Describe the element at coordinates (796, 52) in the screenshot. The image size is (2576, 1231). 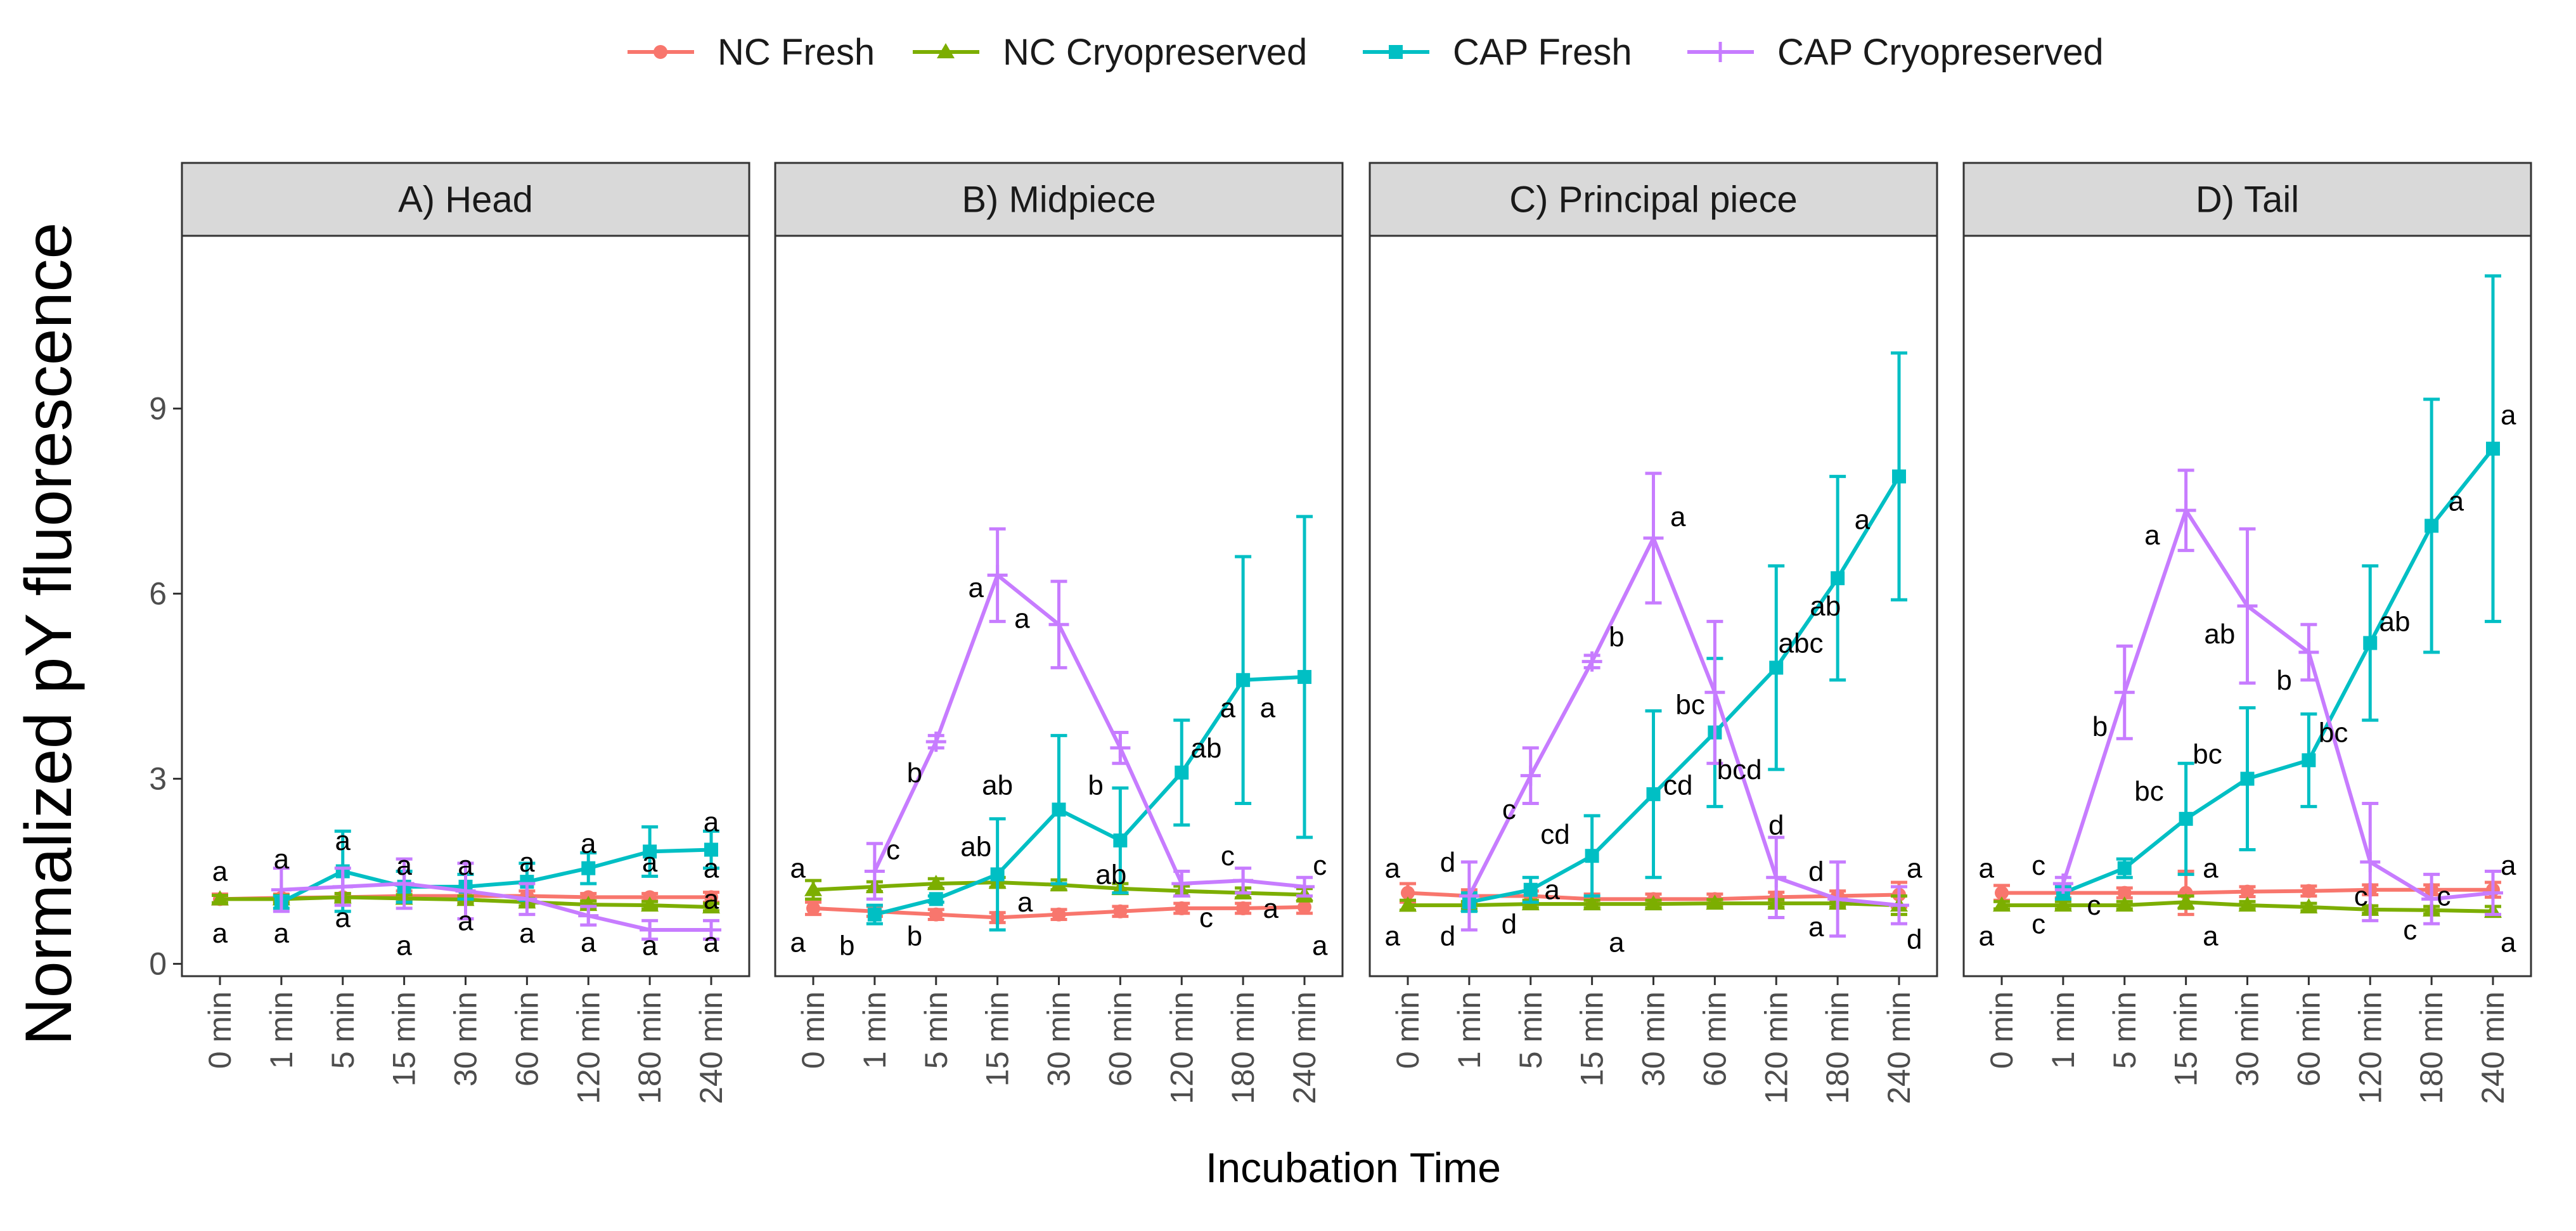
I see `legend-label: NC Fresh` at that location.